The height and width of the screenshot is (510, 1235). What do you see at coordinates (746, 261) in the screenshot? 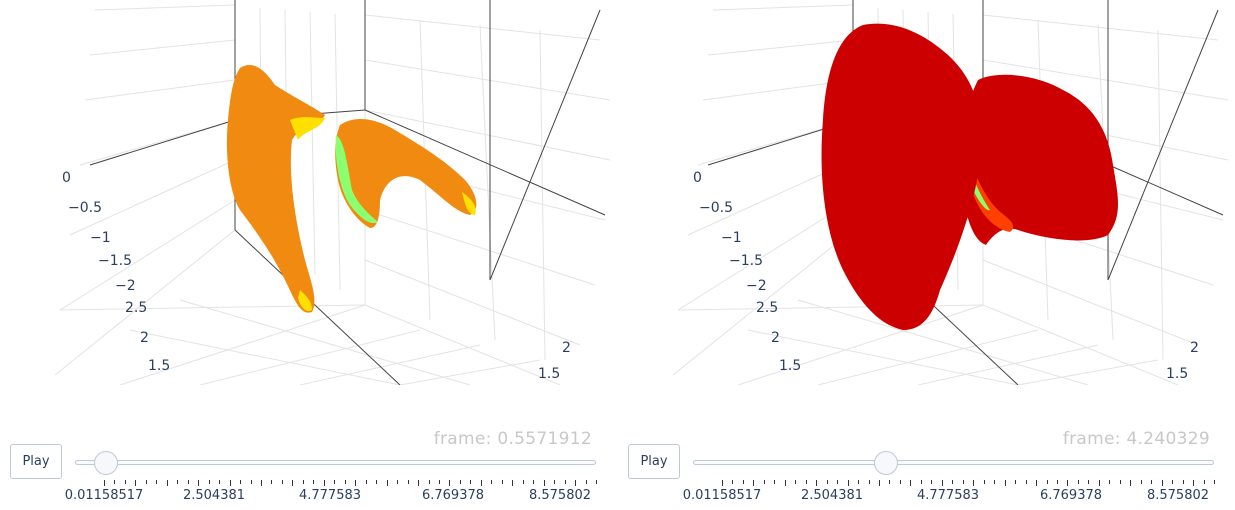
I see `axis-label: −1.5` at bounding box center [746, 261].